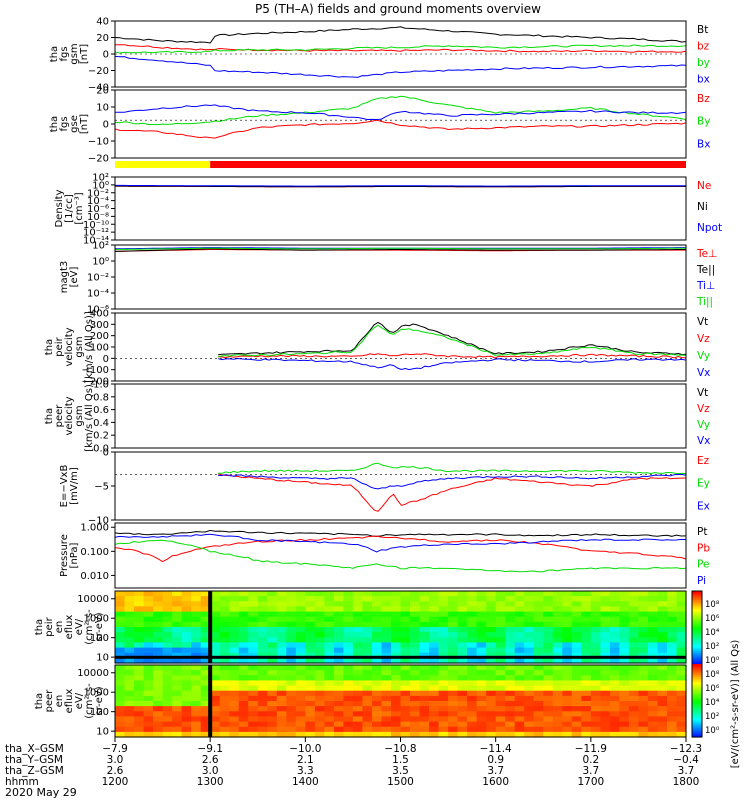 The height and width of the screenshot is (800, 750). Describe the element at coordinates (79, 415) in the screenshot. I see `y-axis-label: gsm` at that location.